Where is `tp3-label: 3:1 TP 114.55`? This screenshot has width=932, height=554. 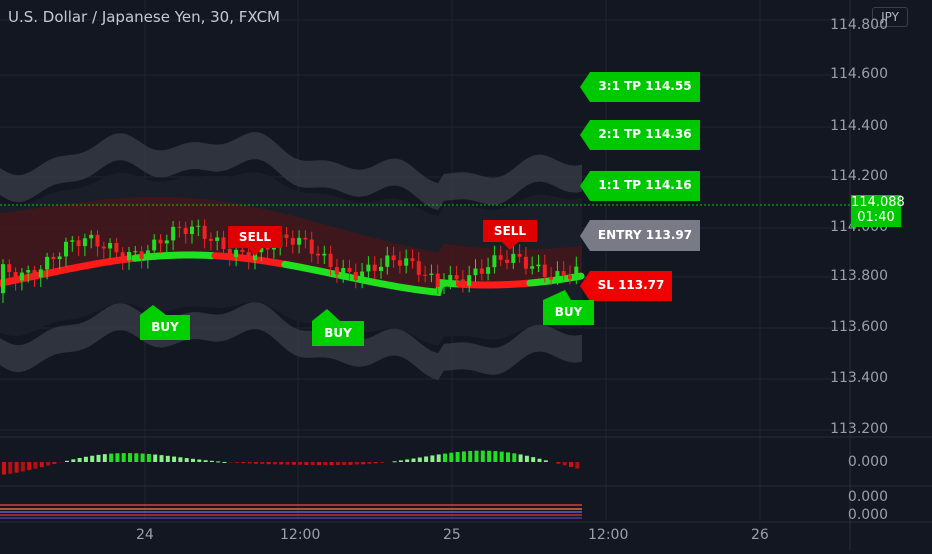
tp3-label: 3:1 TP 114.55 is located at coordinates (645, 86).